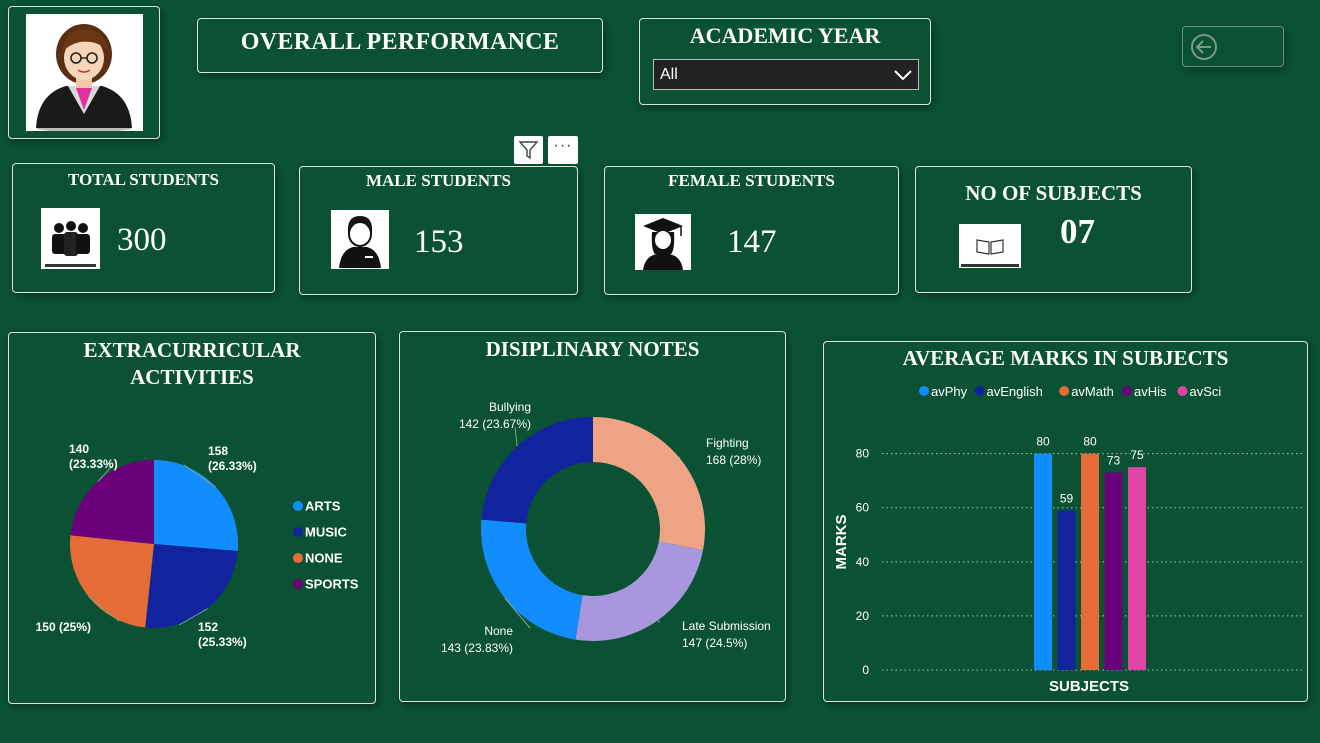 This screenshot has height=743, width=1320. What do you see at coordinates (669, 74) in the screenshot?
I see `academic-year-value: All` at bounding box center [669, 74].